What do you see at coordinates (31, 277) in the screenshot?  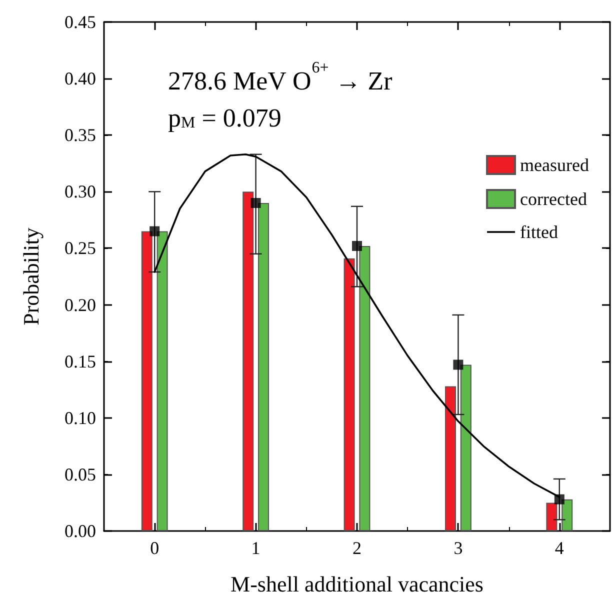 I see `y-axis-title: Probability` at bounding box center [31, 277].